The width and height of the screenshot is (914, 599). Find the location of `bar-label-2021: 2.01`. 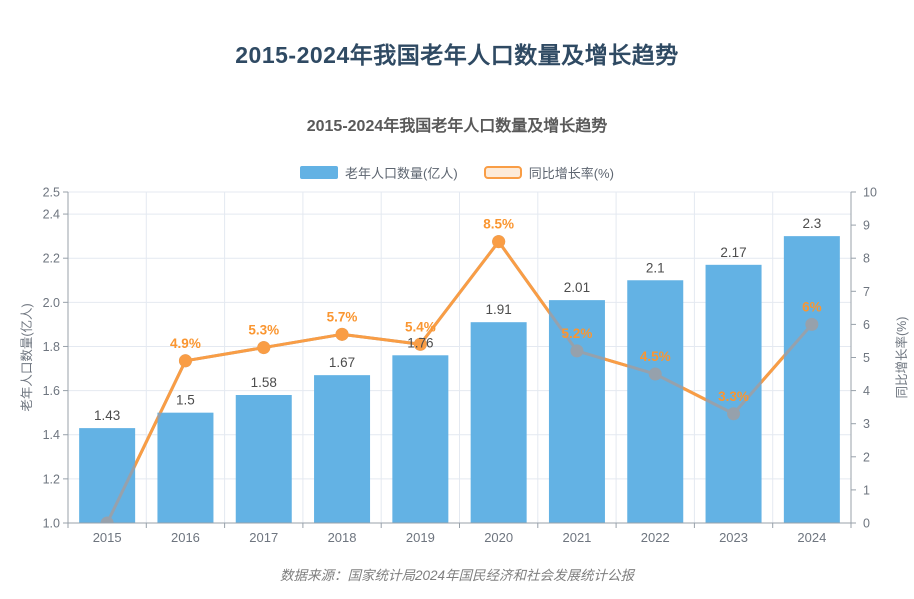

bar-label-2021: 2.01 is located at coordinates (577, 287).